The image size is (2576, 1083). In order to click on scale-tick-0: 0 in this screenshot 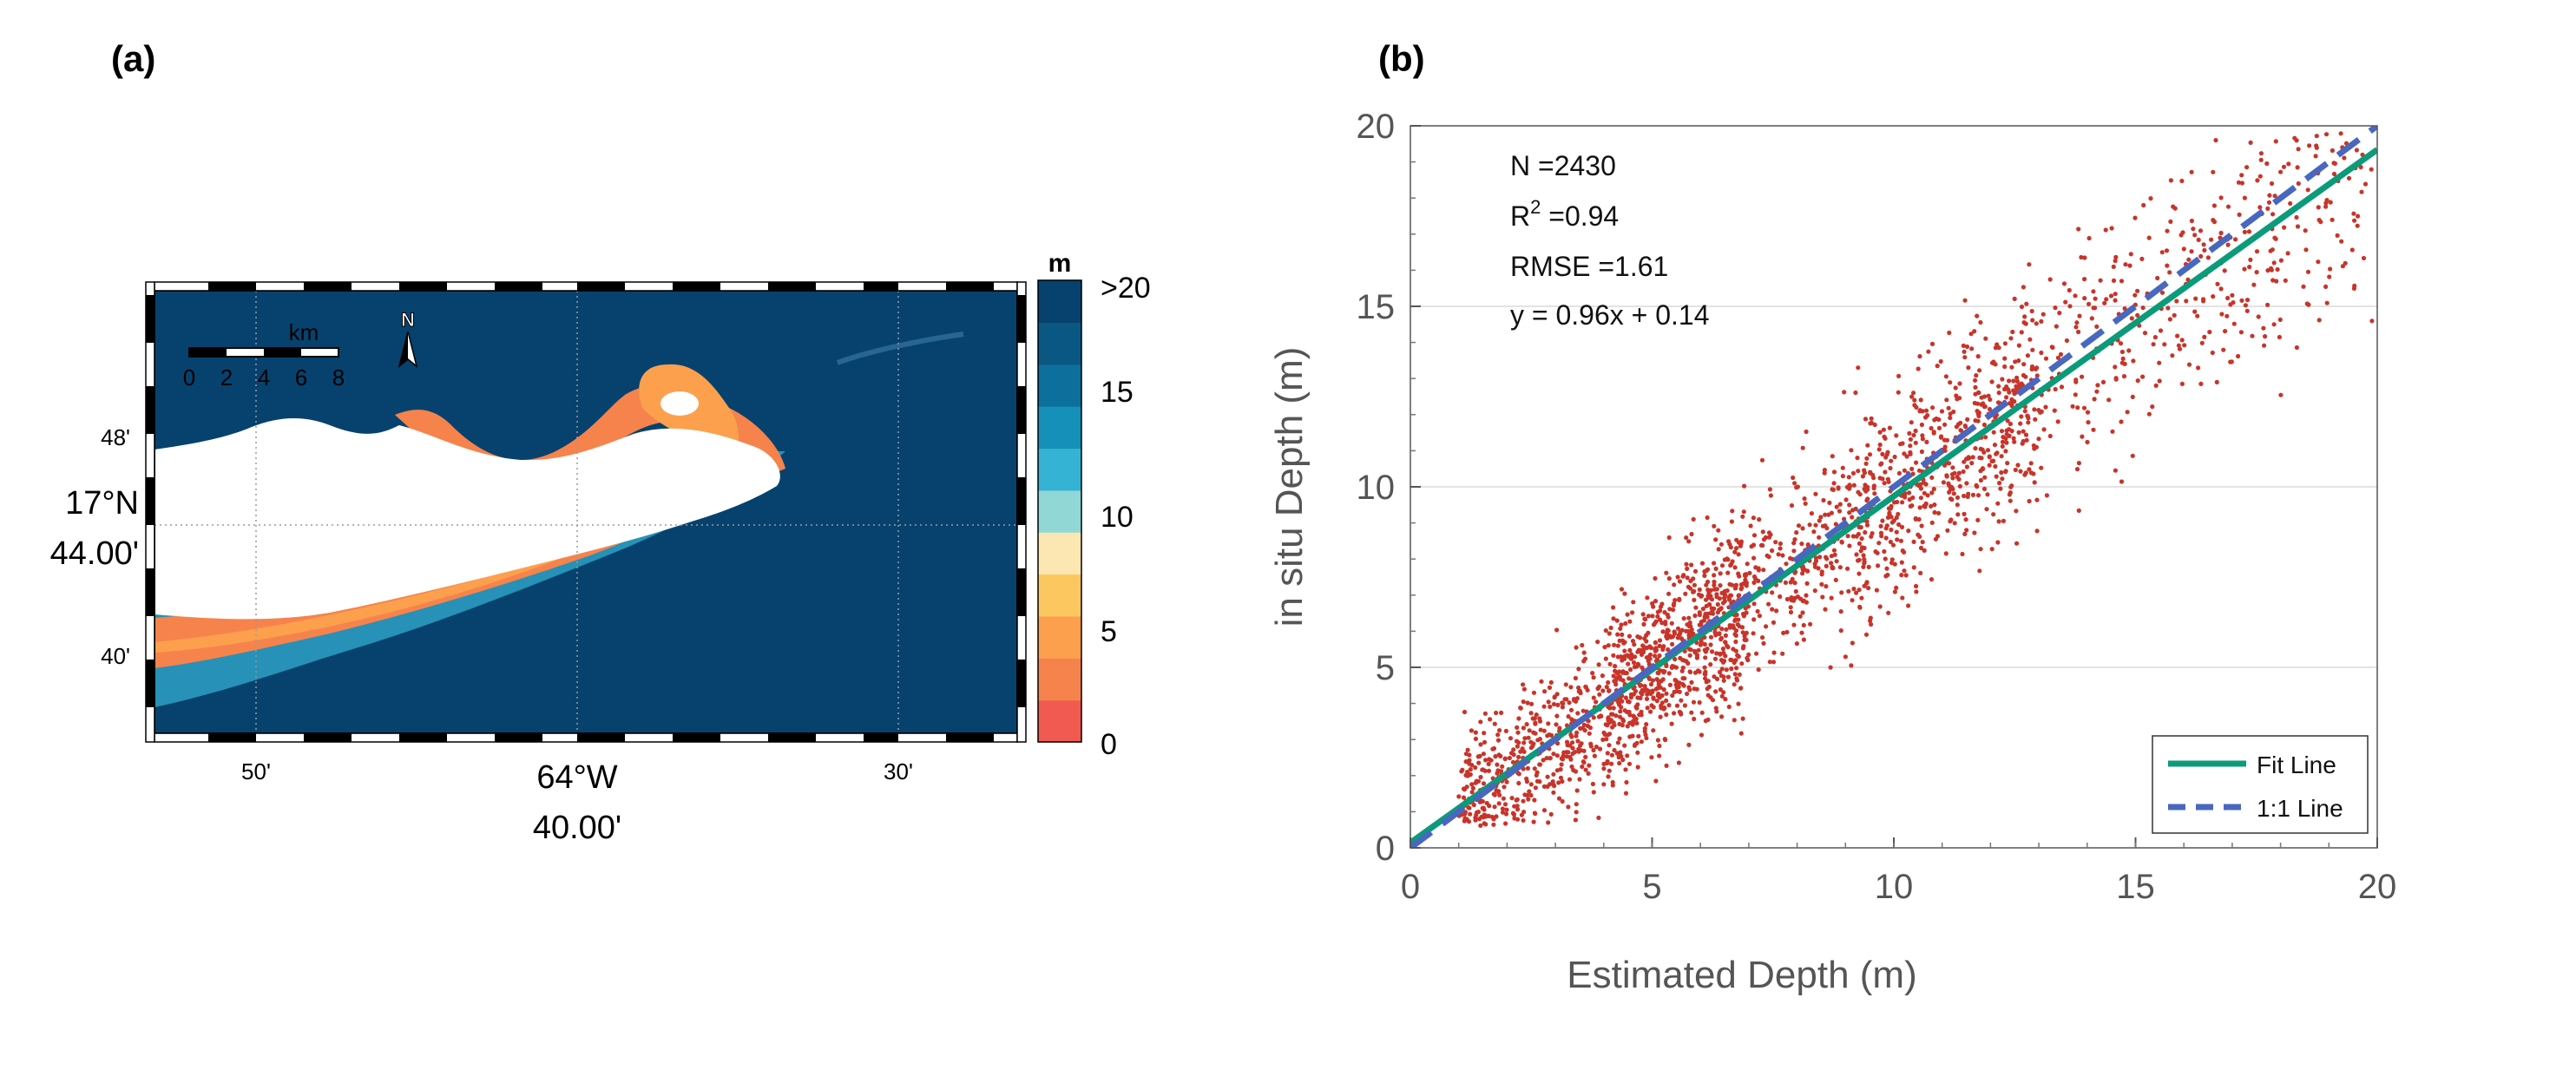, I will do `click(189, 377)`.